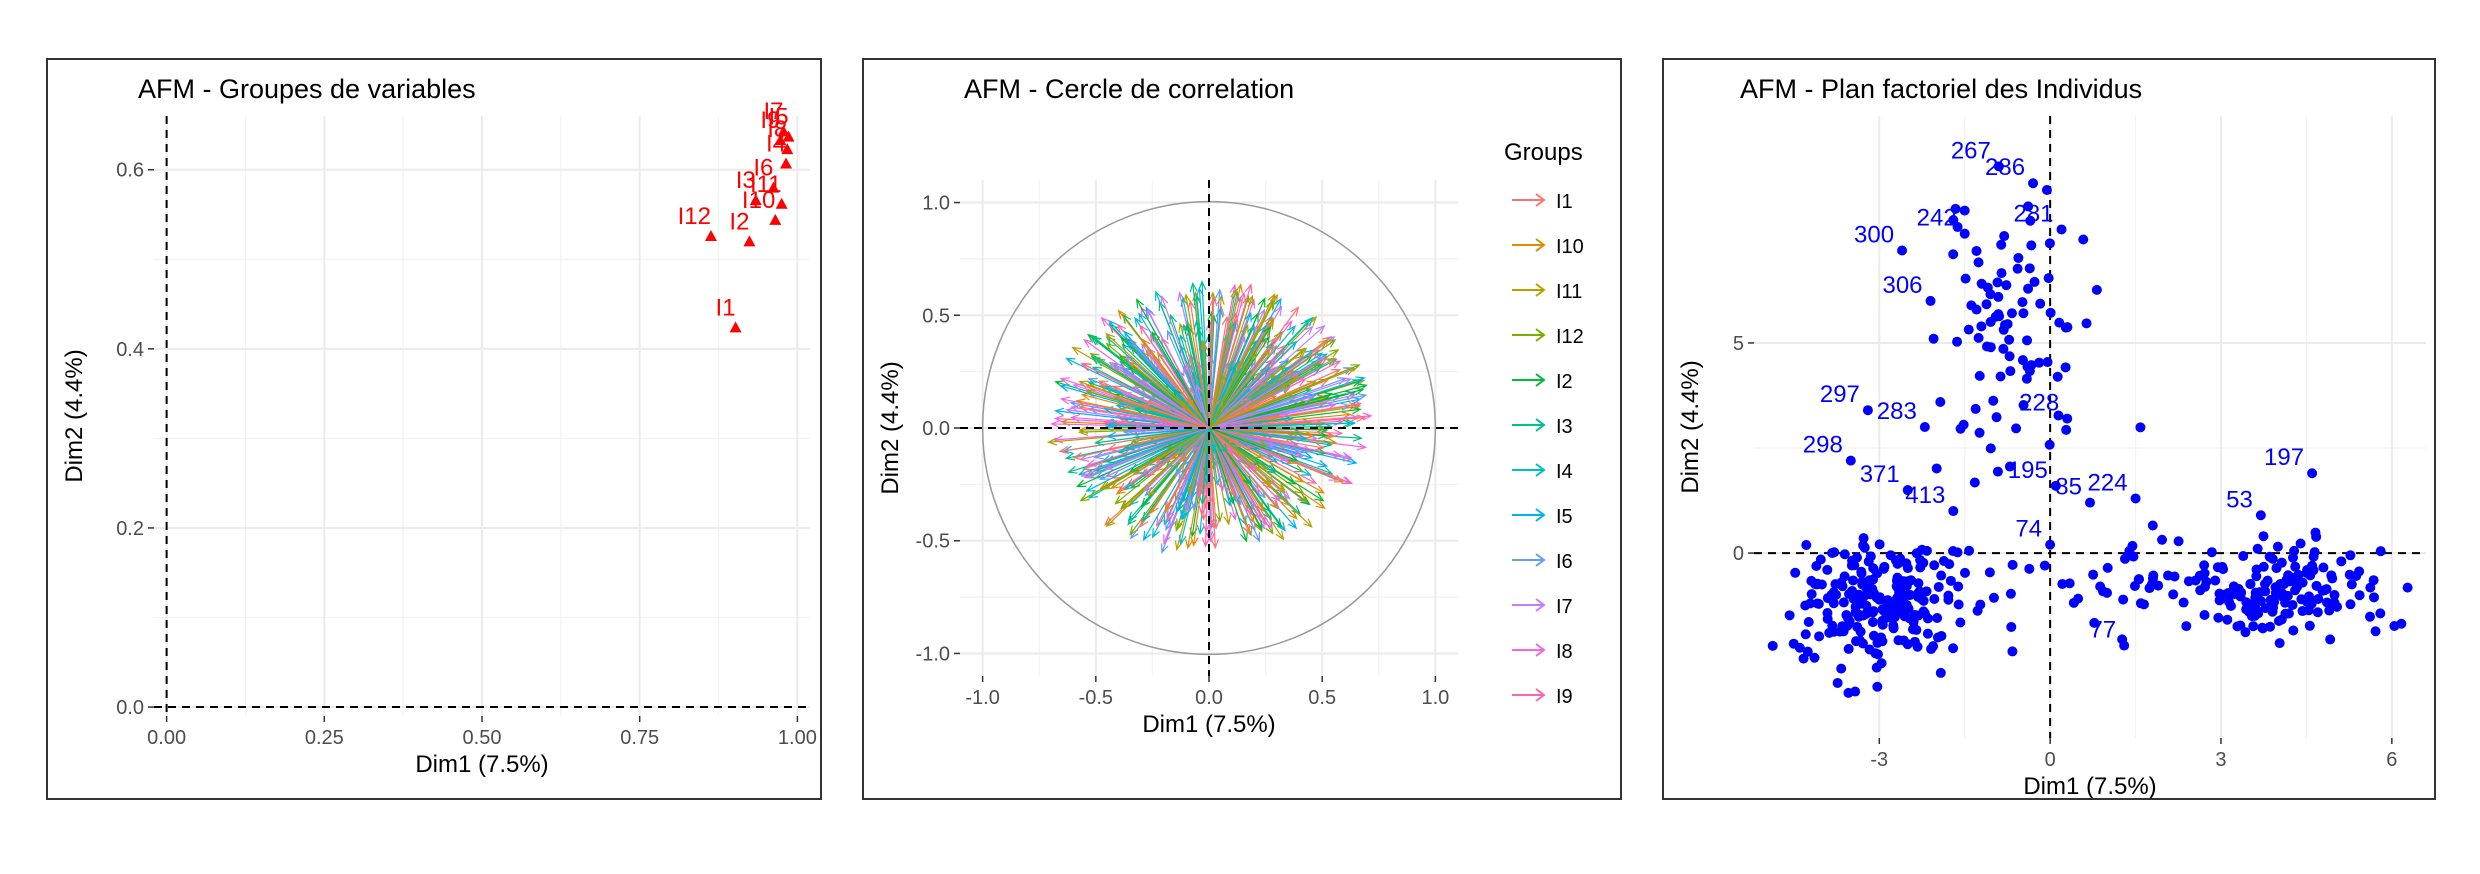 Image resolution: width=2480 pixels, height=874 pixels. Describe the element at coordinates (1529, 245) in the screenshot. I see `p2-legend-key-I10` at that location.